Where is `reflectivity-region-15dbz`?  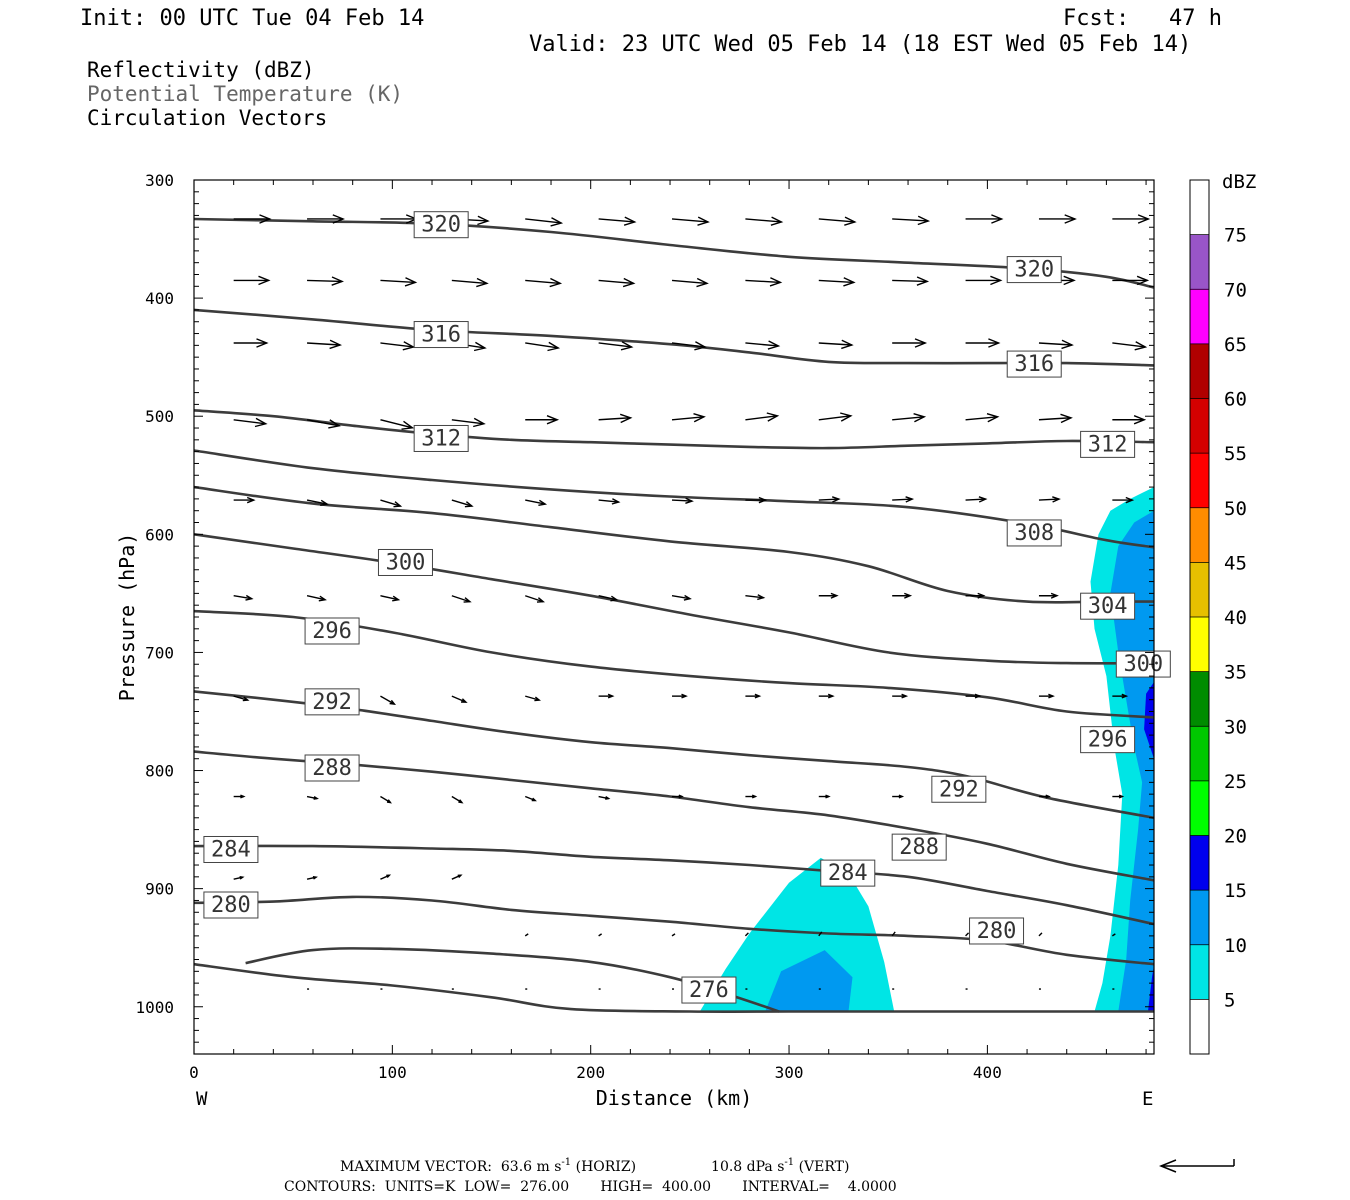
reflectivity-region-15dbz is located at coordinates (1149, 720).